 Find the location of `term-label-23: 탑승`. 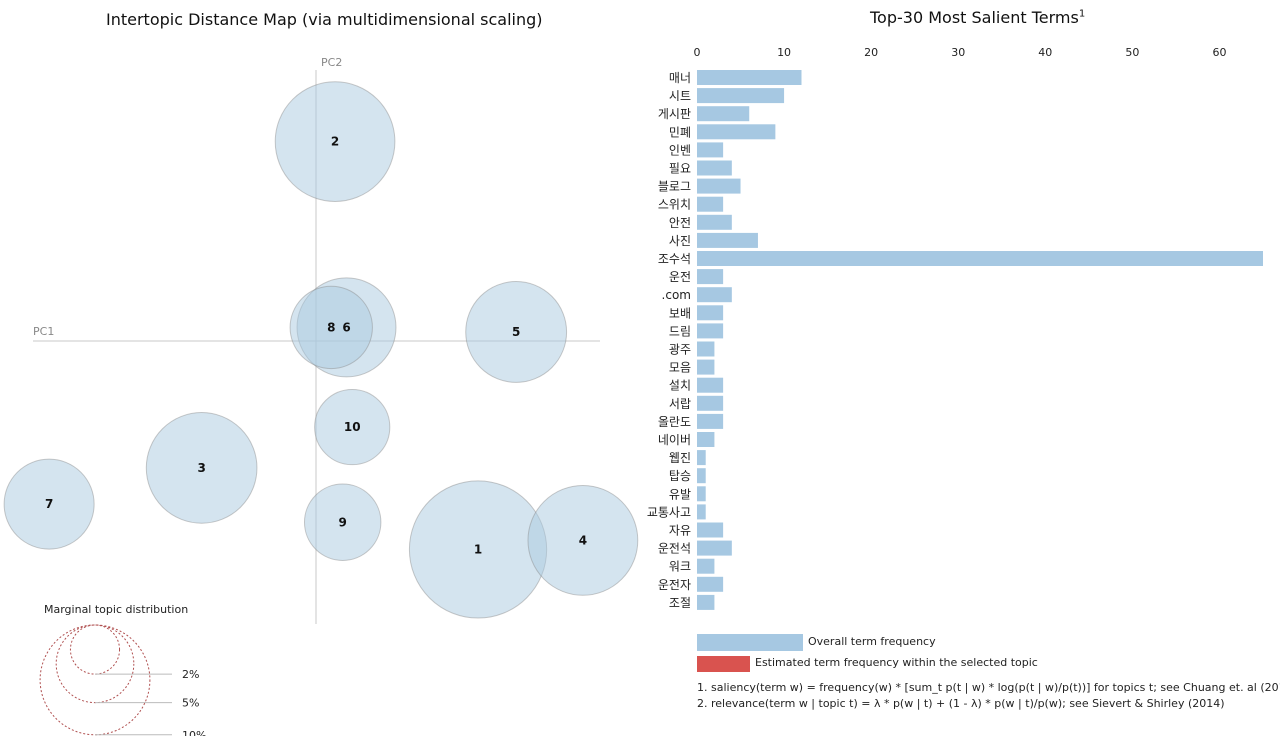

term-label-23: 탑승 is located at coordinates (680, 476).